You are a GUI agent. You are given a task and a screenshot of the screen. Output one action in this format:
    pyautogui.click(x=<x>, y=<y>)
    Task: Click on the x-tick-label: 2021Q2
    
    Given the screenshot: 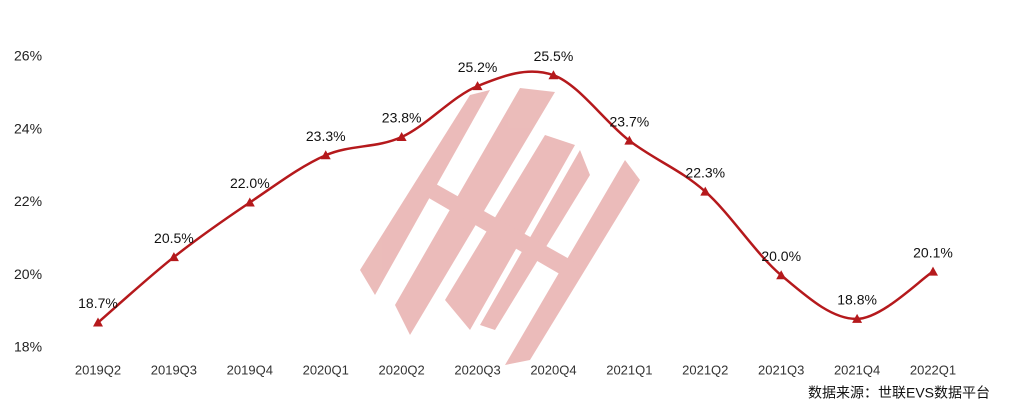 What is the action you would take?
    pyautogui.click(x=705, y=369)
    